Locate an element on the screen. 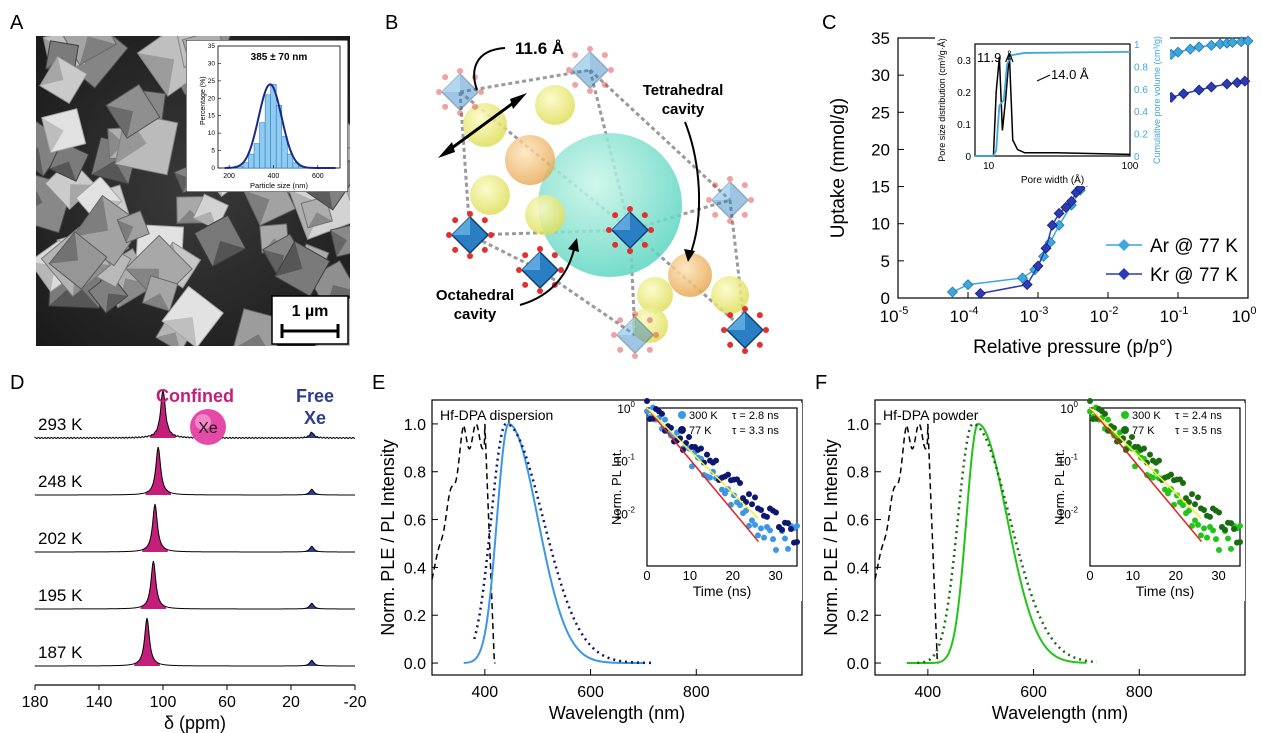 The height and width of the screenshot is (733, 1262). c-inset-ytick-right: 0.6 is located at coordinates (1141, 90).